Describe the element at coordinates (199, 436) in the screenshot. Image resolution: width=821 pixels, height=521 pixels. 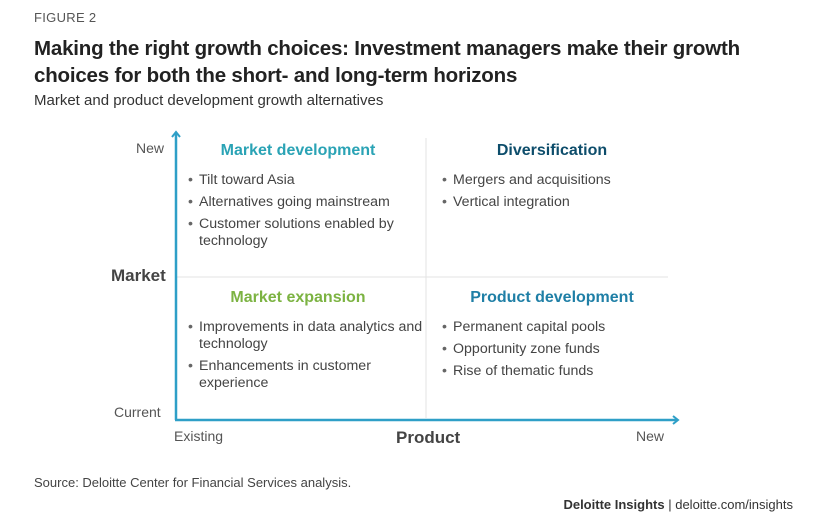
I see `x-axis-left-label: Existing` at that location.